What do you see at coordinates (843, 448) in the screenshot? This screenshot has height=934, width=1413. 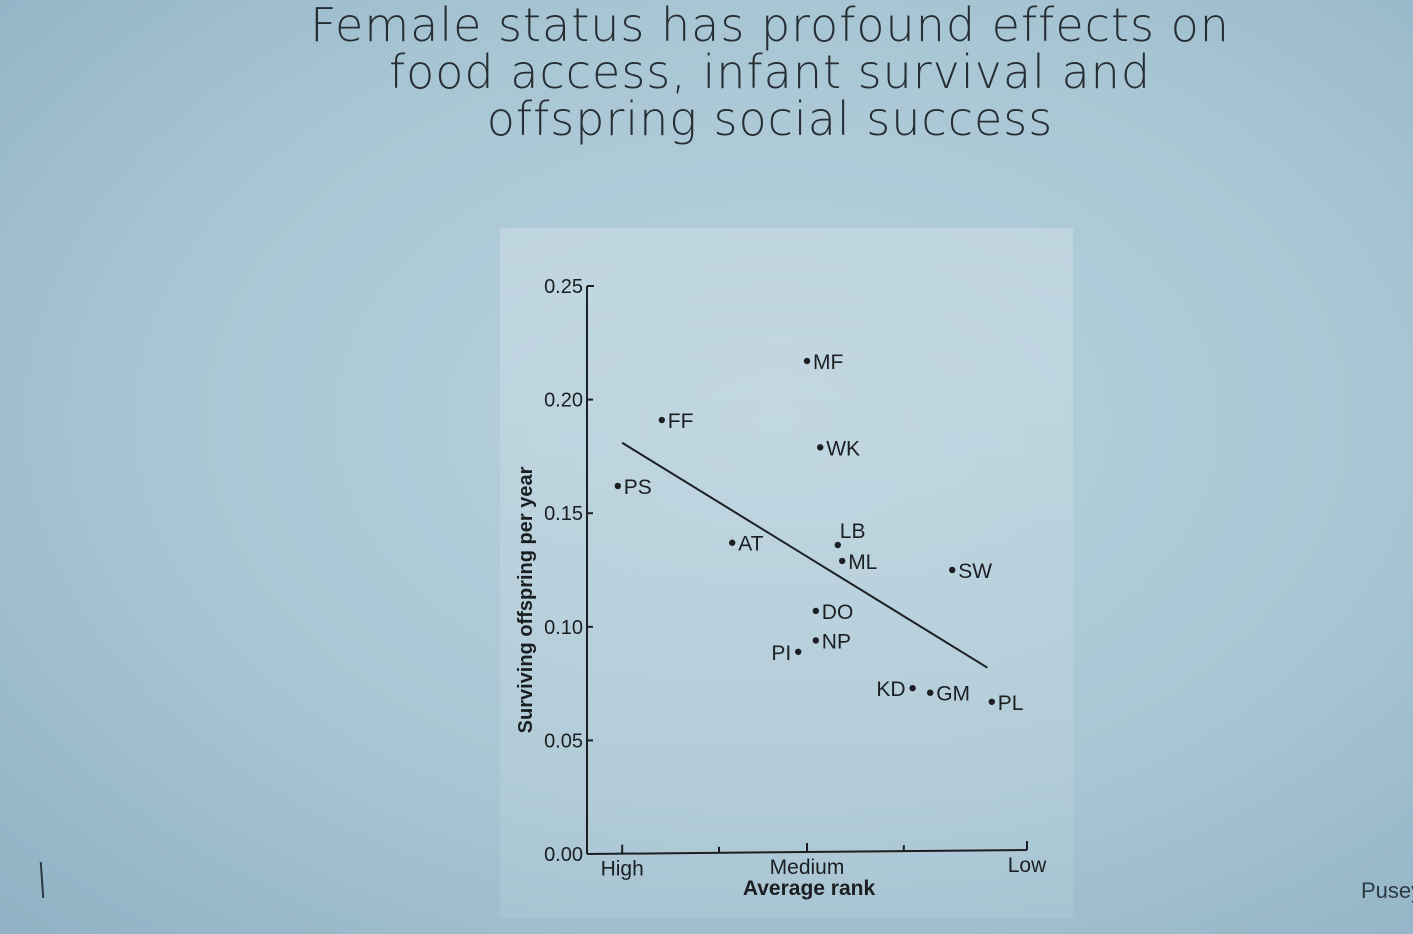 I see `point-label: WK` at bounding box center [843, 448].